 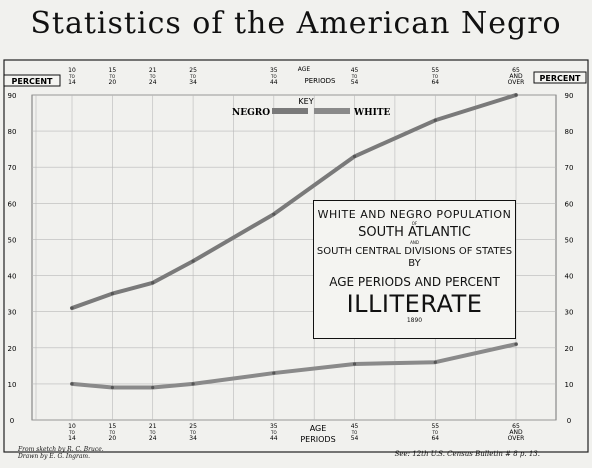 I want to click on x-tick-label-bottom: 44, so click(x=274, y=438).